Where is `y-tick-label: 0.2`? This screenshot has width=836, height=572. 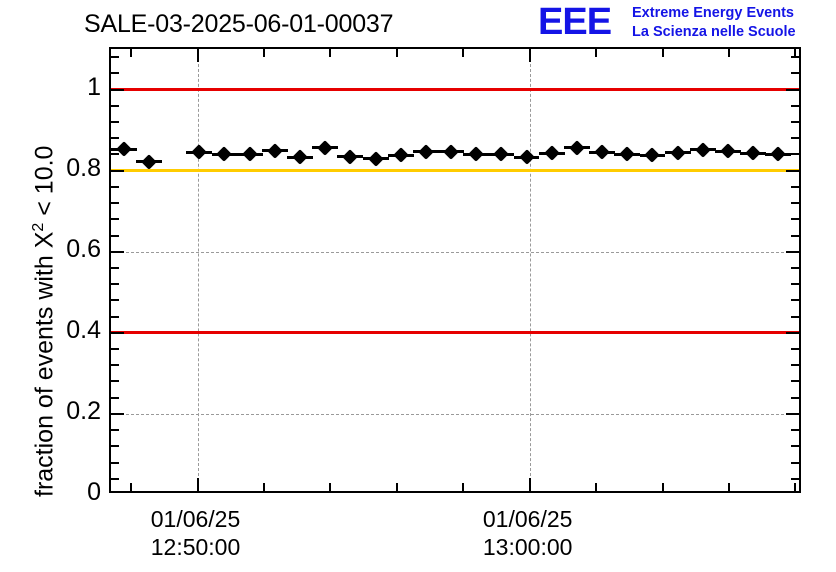 y-tick-label: 0.2 is located at coordinates (83, 410).